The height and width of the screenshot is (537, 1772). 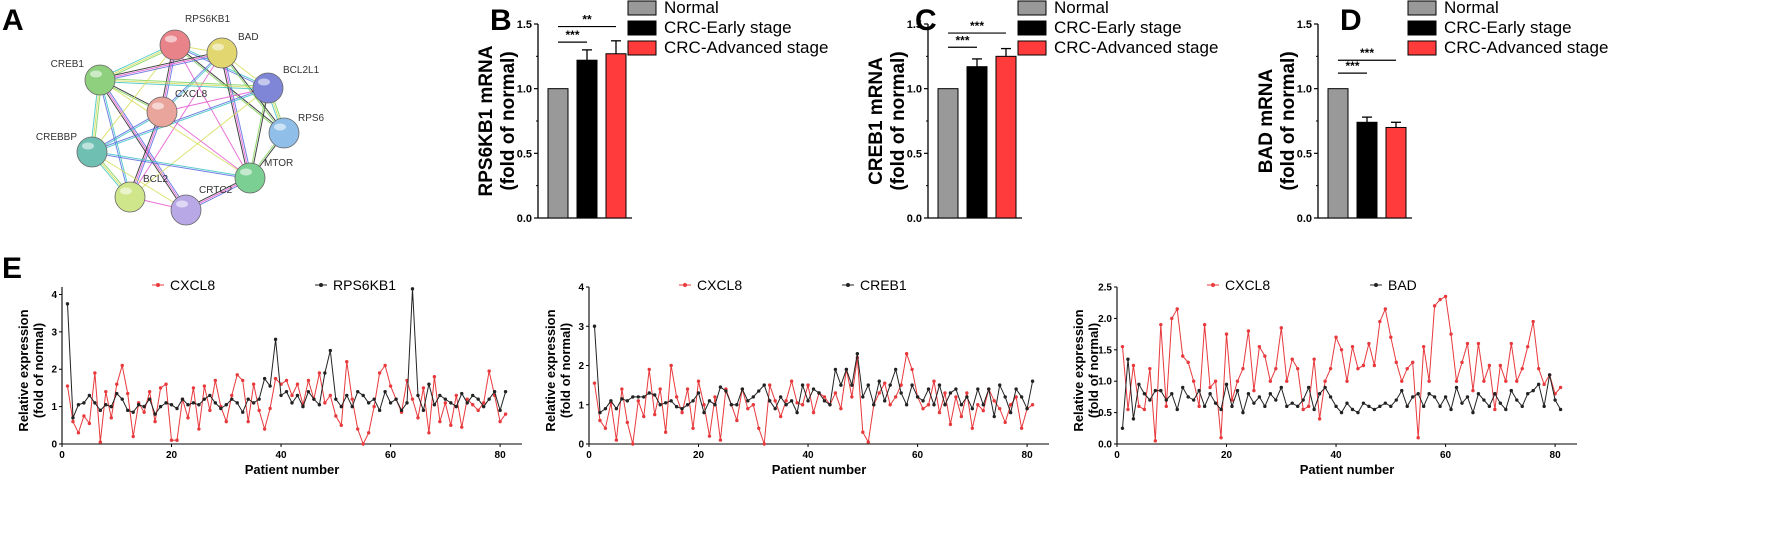 I want to click on y-tick-label: 1, so click(x=581, y=405).